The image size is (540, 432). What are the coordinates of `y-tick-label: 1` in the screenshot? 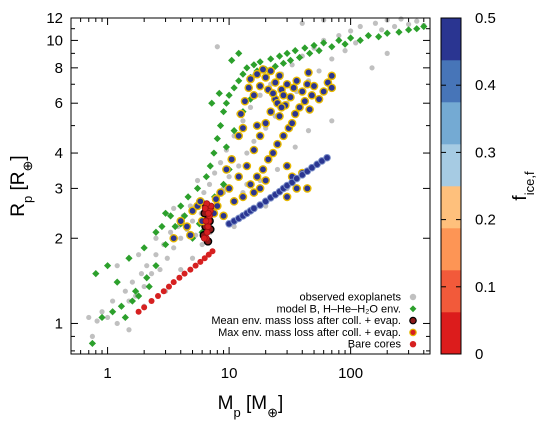 It's located at (59, 323).